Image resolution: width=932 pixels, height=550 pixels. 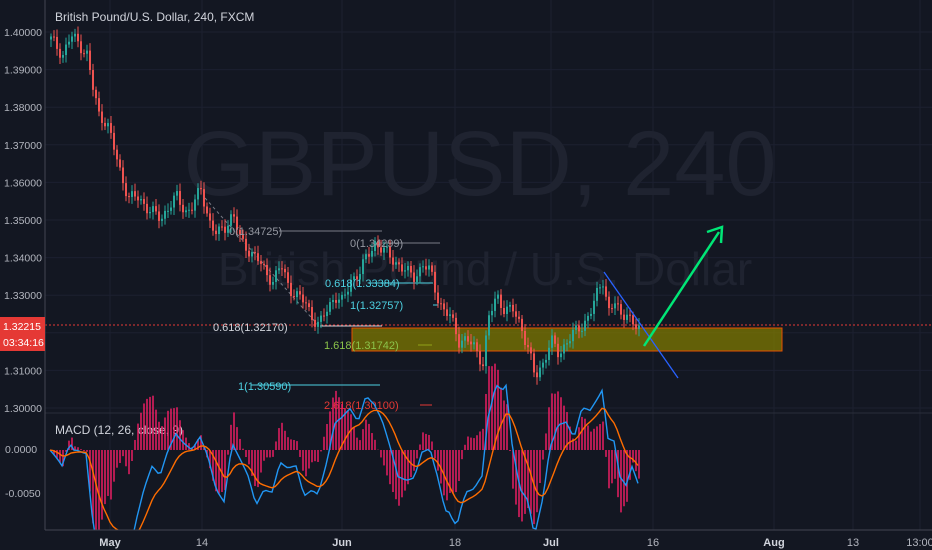 What do you see at coordinates (154, 17) in the screenshot?
I see `symbol-title: British Pound/U.S. Dollar, 240, FXCM` at bounding box center [154, 17].